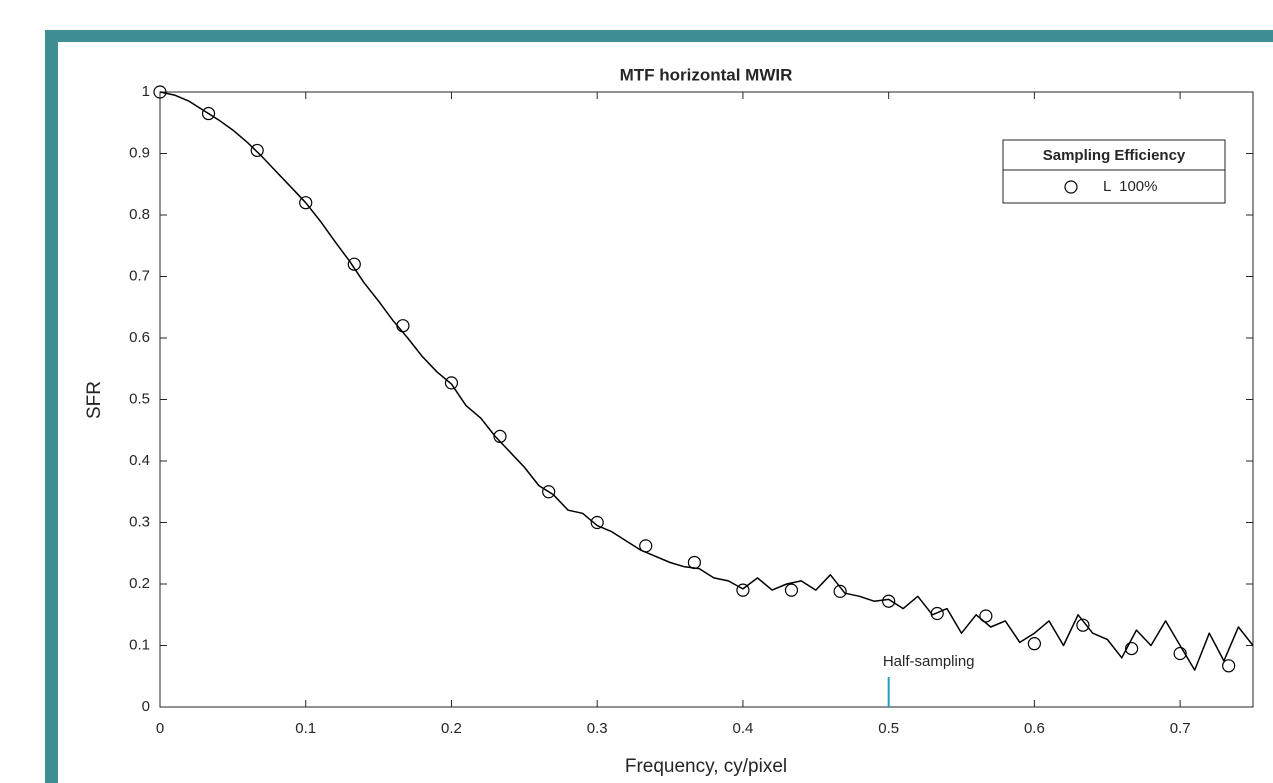  I want to click on frame-top, so click(659, 36).